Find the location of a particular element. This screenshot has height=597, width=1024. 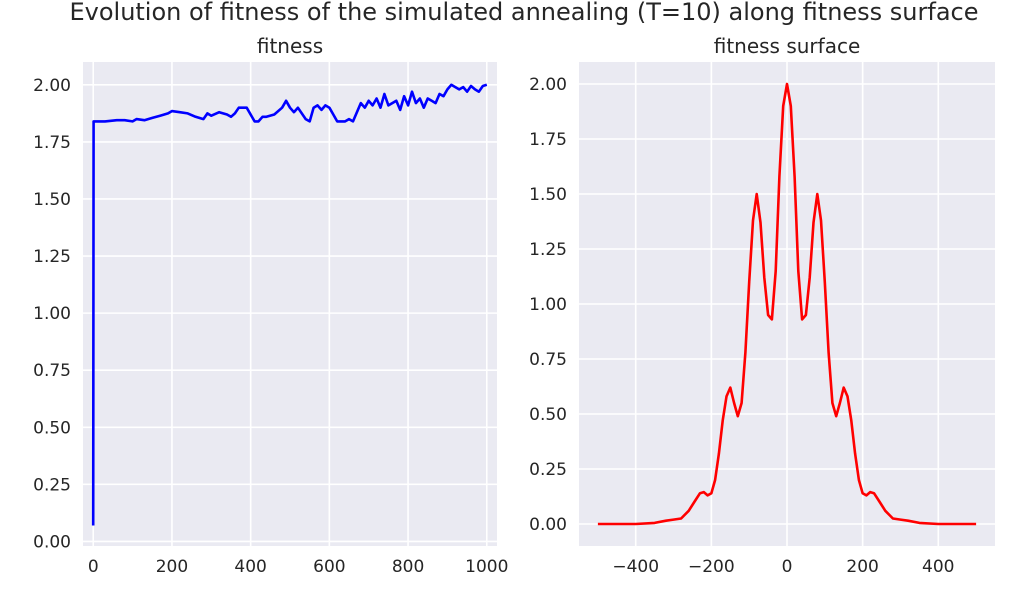

fitness-surface-plot-y-tick-label: 0.25 is located at coordinates (548, 470).